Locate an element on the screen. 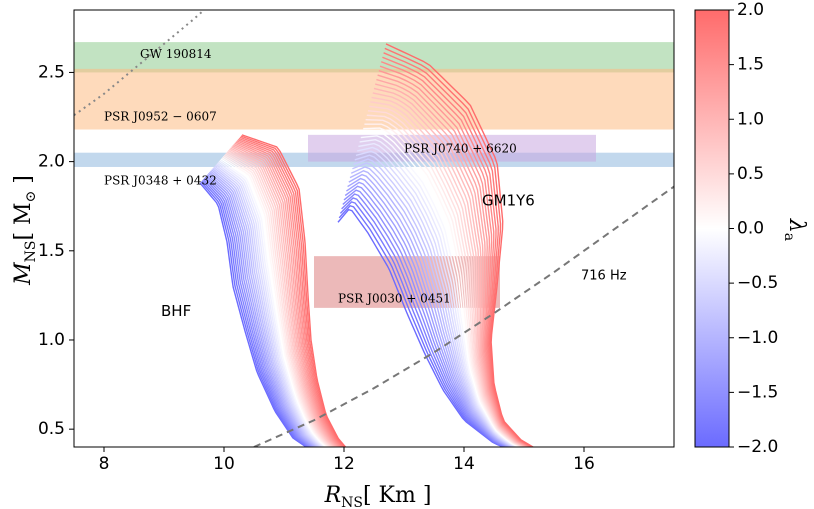  svg-text: RNS[ Km ] is located at coordinates (378, 496).